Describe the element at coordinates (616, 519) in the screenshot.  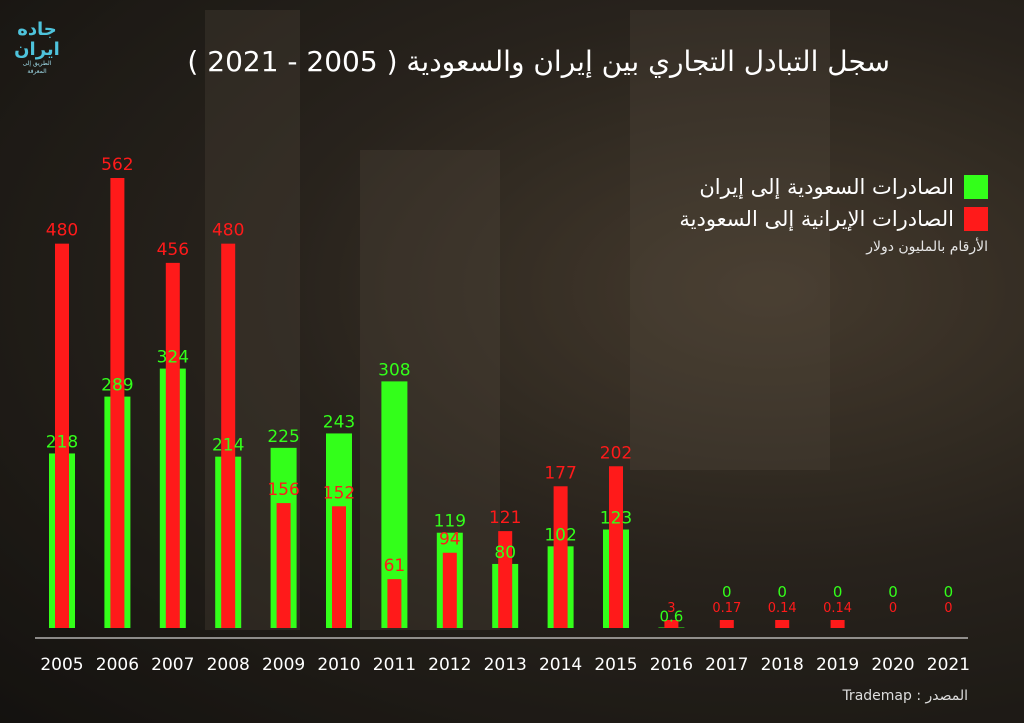
I see `label-saudi-exports: 123` at that location.